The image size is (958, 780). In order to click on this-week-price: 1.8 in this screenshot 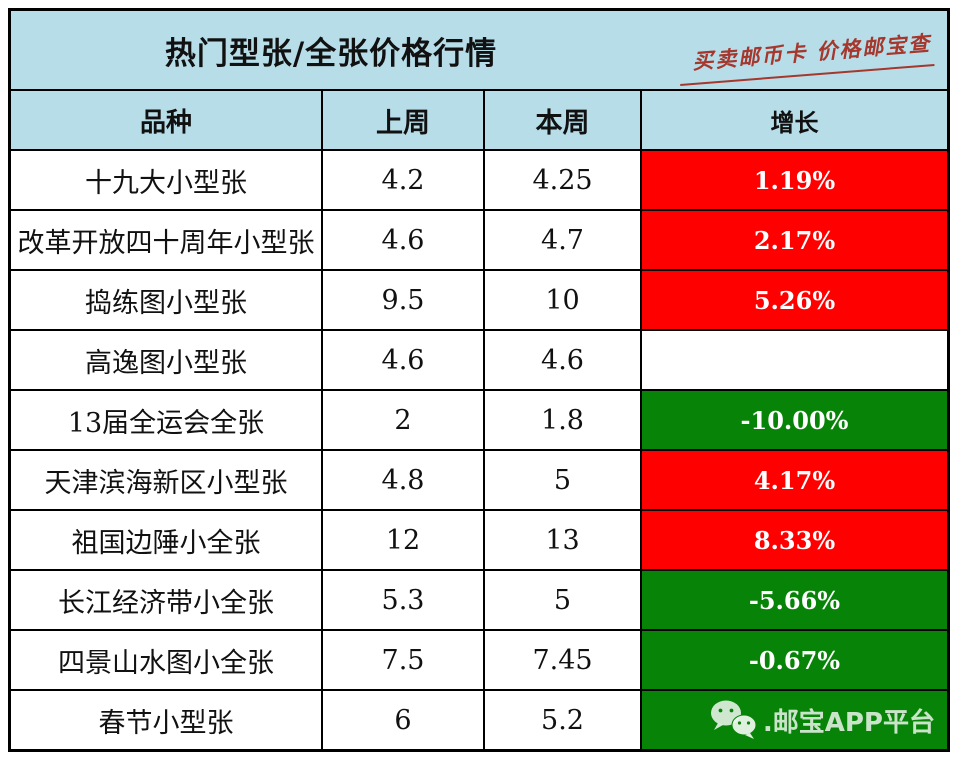, I will do `click(561, 420)`.